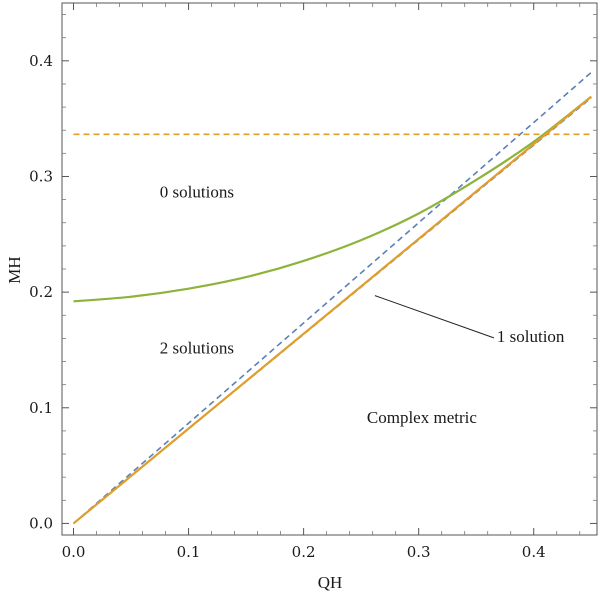 The image size is (601, 598). What do you see at coordinates (41, 292) in the screenshot?
I see `y-tick-label: 0.2` at bounding box center [41, 292].